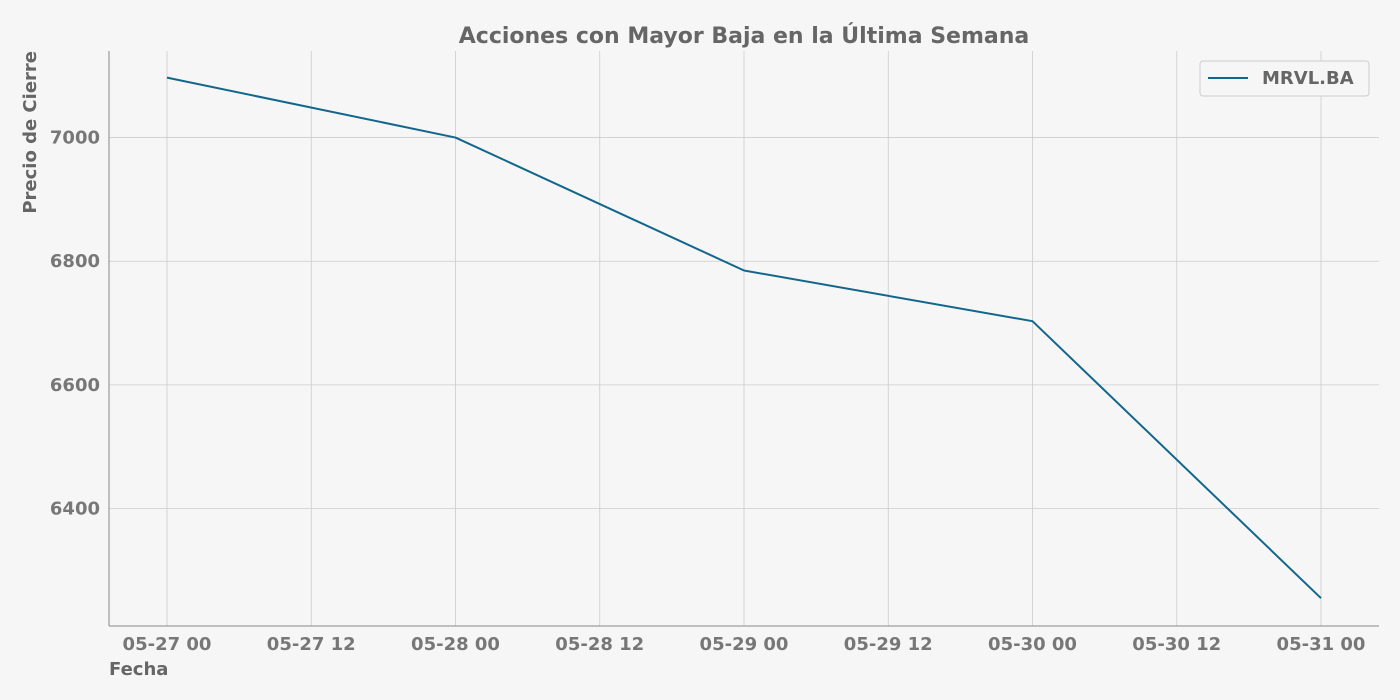  What do you see at coordinates (1176, 644) in the screenshot?
I see `x-tick-label: 05-30 12` at bounding box center [1176, 644].